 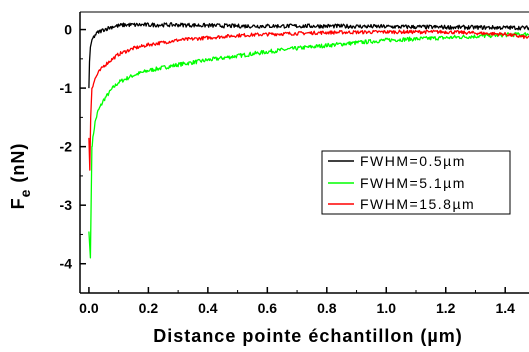 What do you see at coordinates (268, 308) in the screenshot?
I see `x-tick-label-3: 0.6` at bounding box center [268, 308].